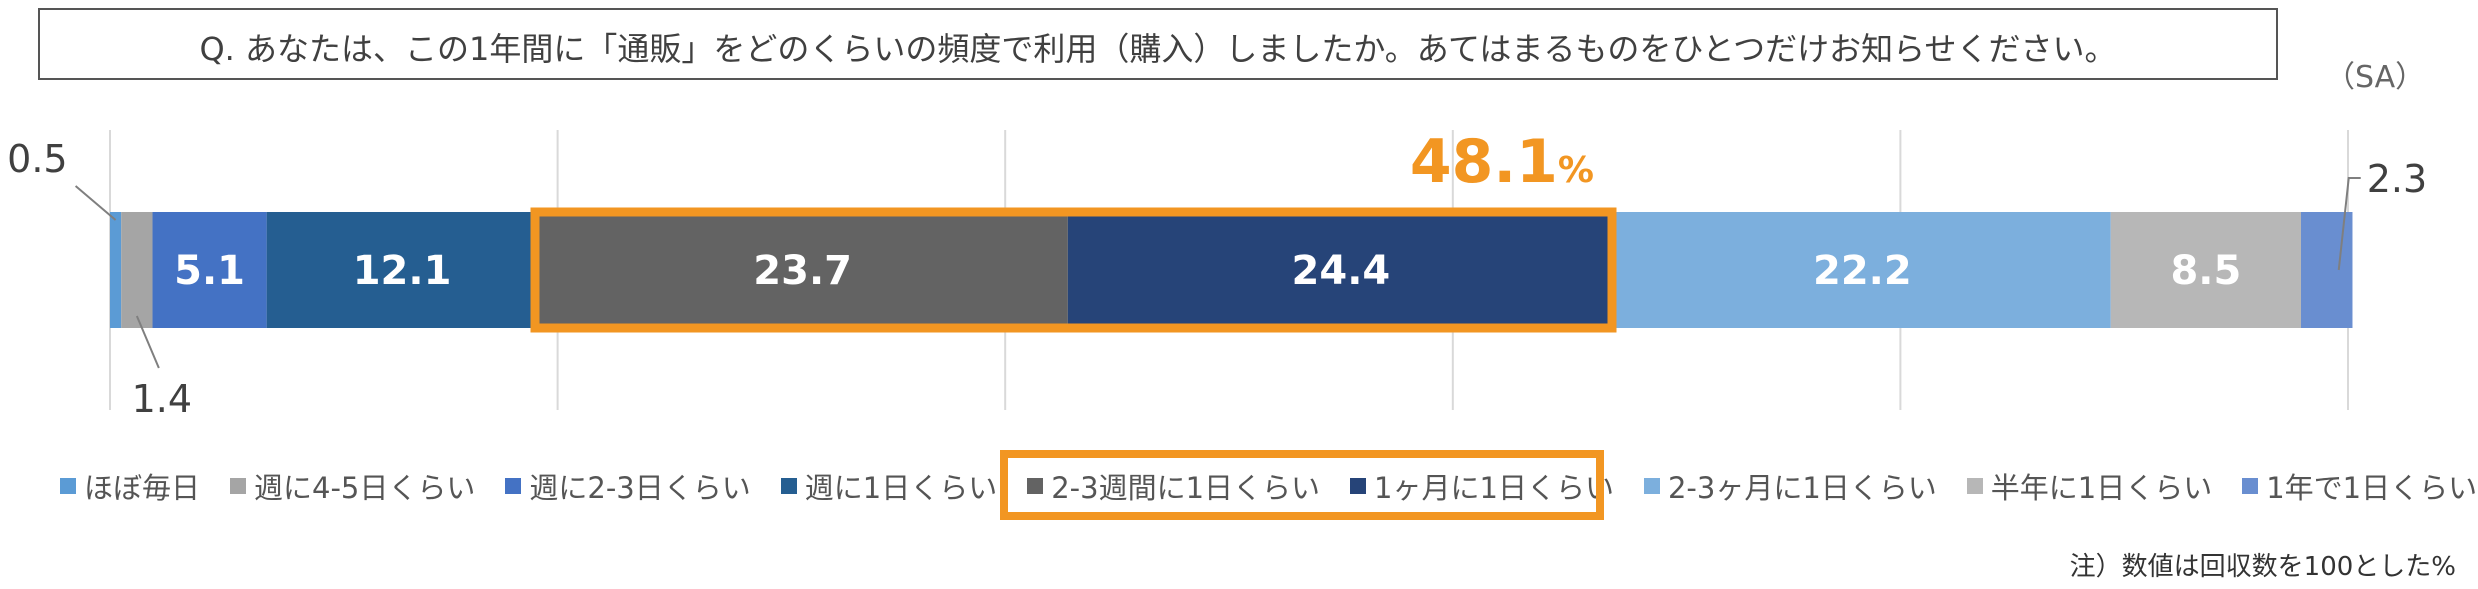 This screenshot has width=2478, height=589. Describe the element at coordinates (162, 399) in the screenshot. I see `callout-label: 1.4` at that location.